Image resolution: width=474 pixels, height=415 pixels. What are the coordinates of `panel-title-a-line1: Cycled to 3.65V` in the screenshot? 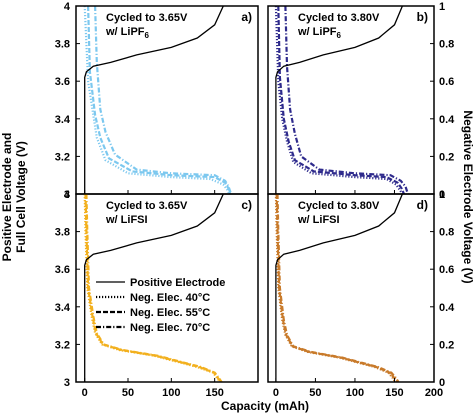 It's located at (147, 18).